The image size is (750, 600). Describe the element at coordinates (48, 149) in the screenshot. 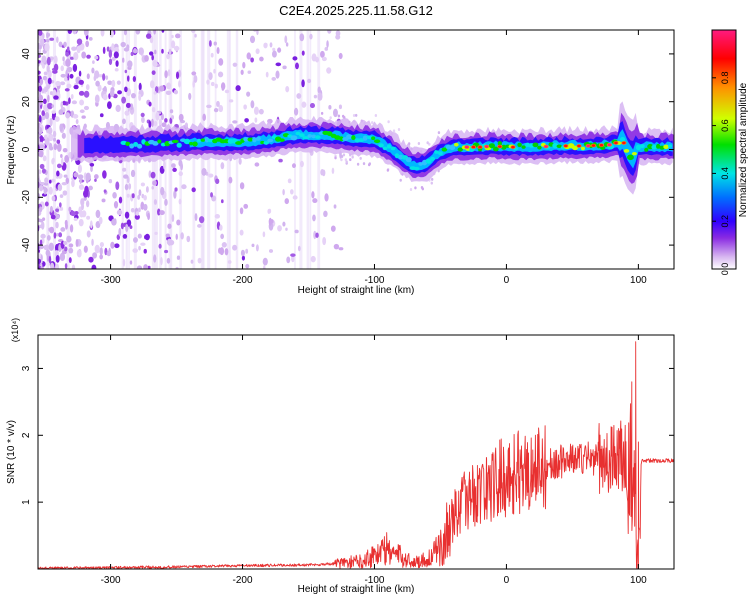

I see `noise-stripe` at that location.